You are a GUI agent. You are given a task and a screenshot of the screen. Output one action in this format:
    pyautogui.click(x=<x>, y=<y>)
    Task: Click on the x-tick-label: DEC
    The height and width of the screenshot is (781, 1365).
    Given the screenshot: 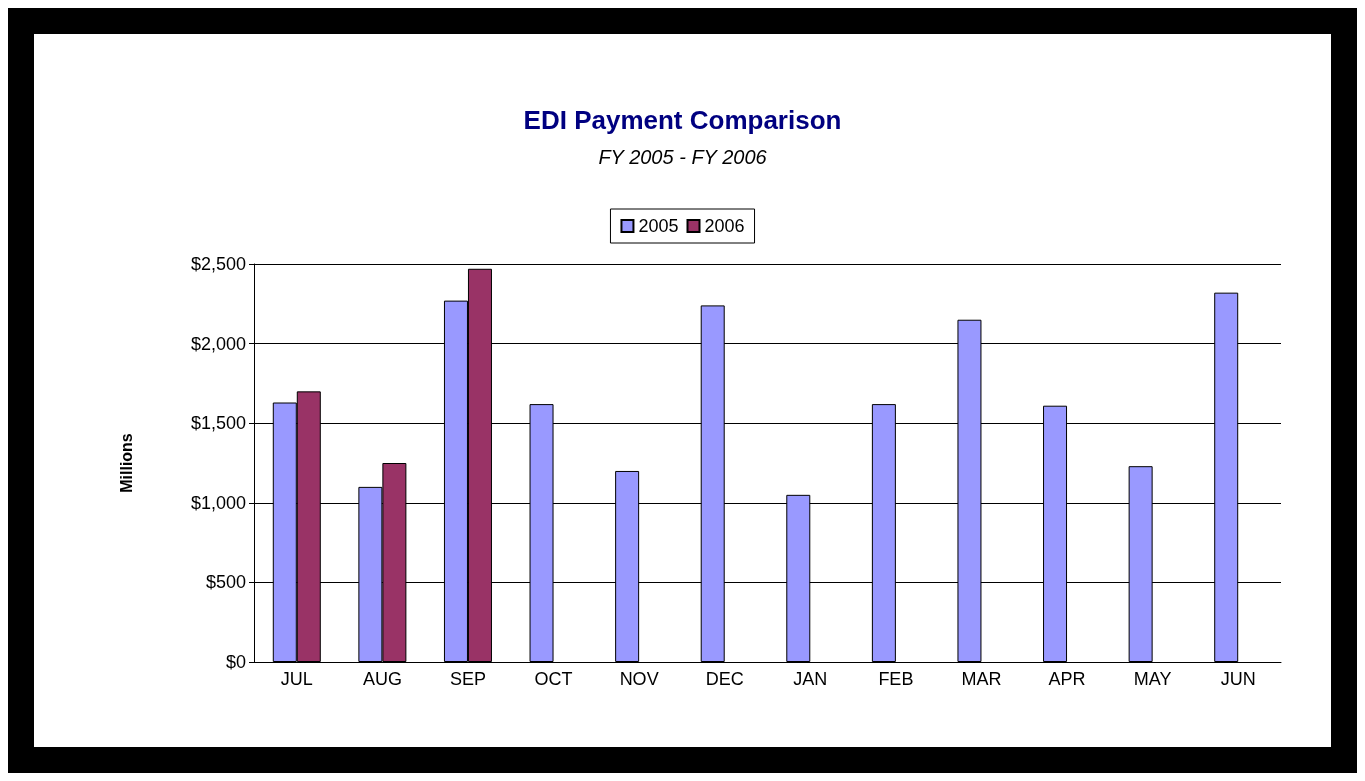 What is the action you would take?
    pyautogui.click(x=724, y=679)
    